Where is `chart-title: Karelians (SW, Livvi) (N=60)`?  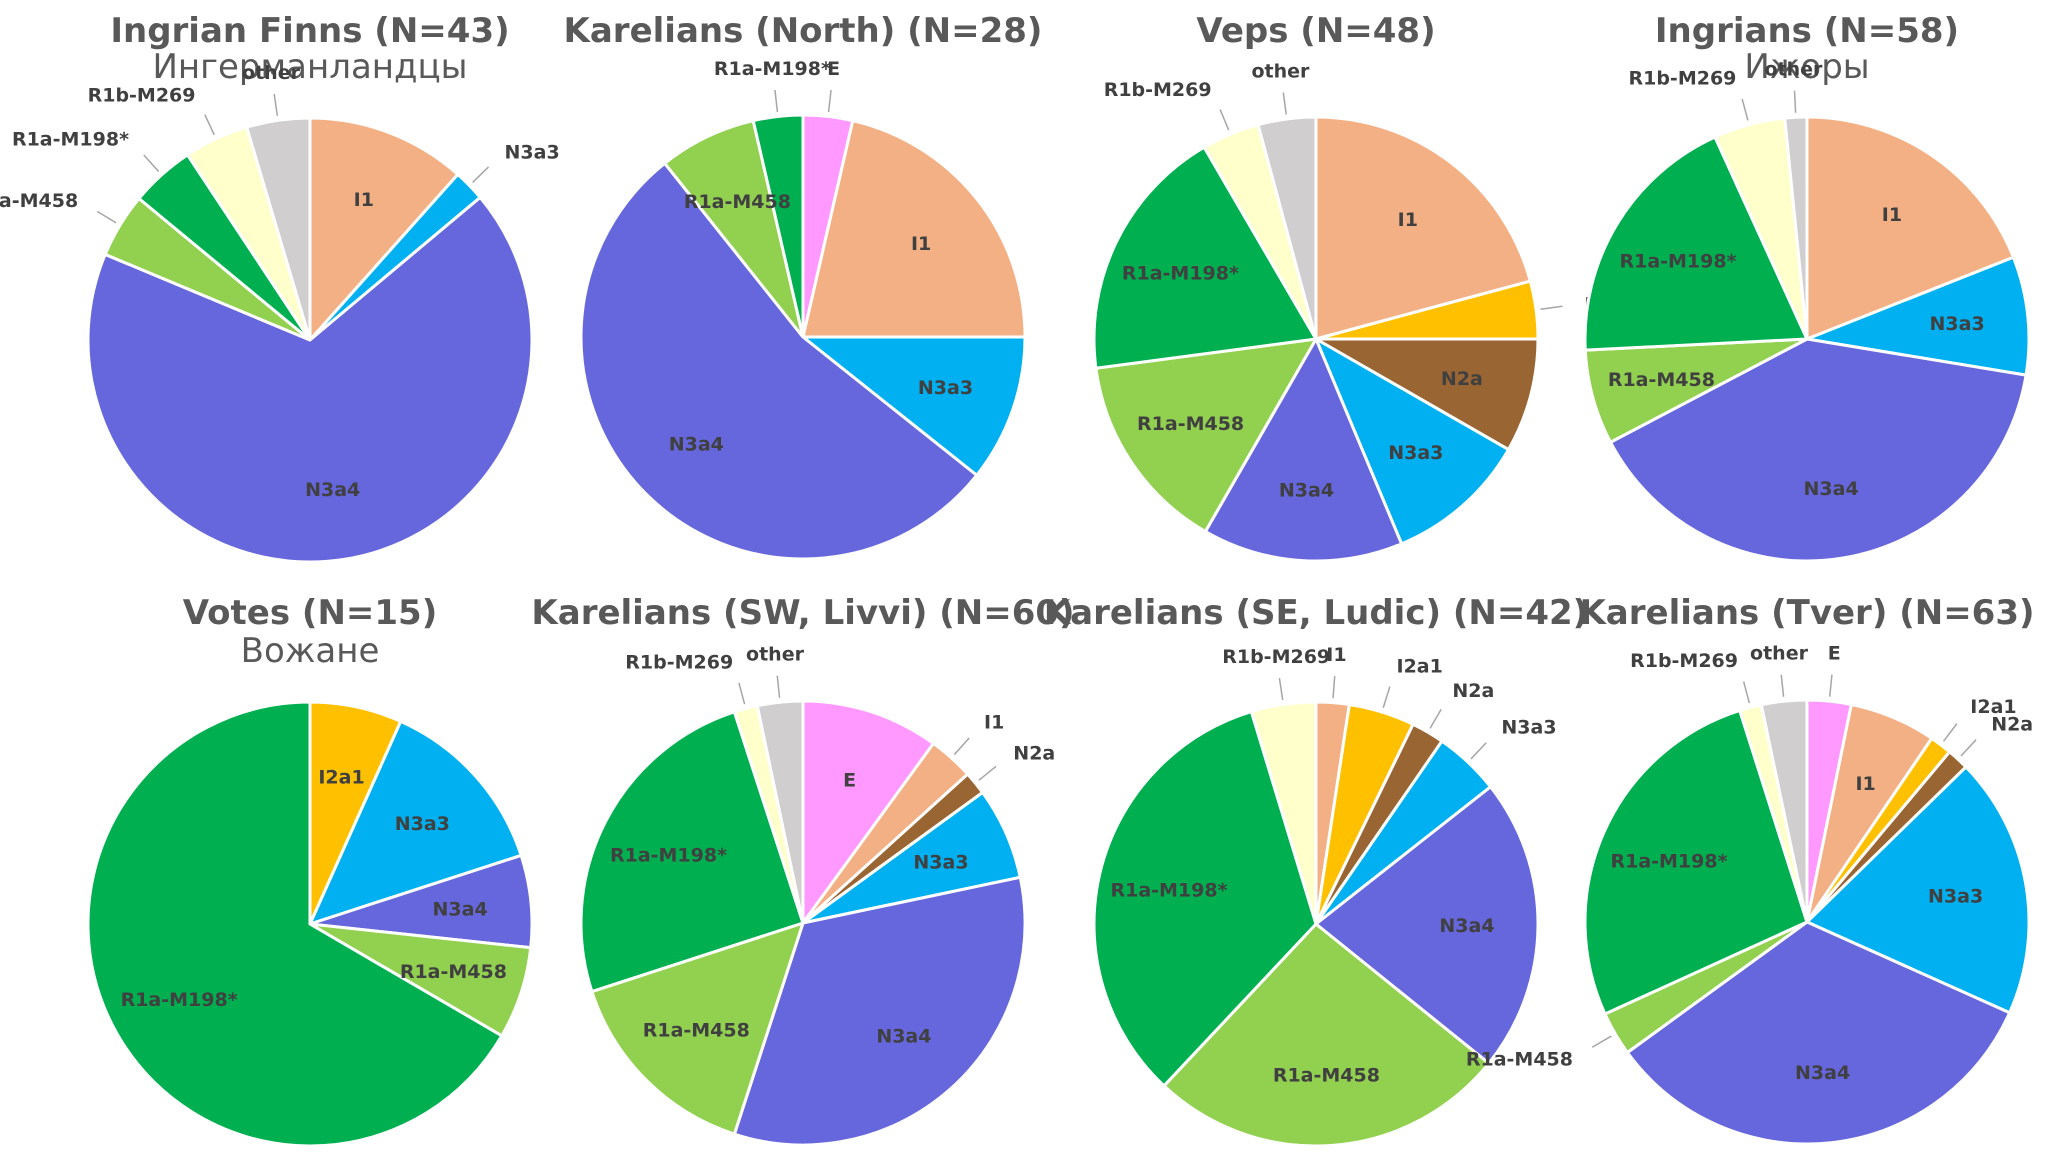
chart-title: Karelians (SW, Livvi) (N=60) is located at coordinates (802, 613).